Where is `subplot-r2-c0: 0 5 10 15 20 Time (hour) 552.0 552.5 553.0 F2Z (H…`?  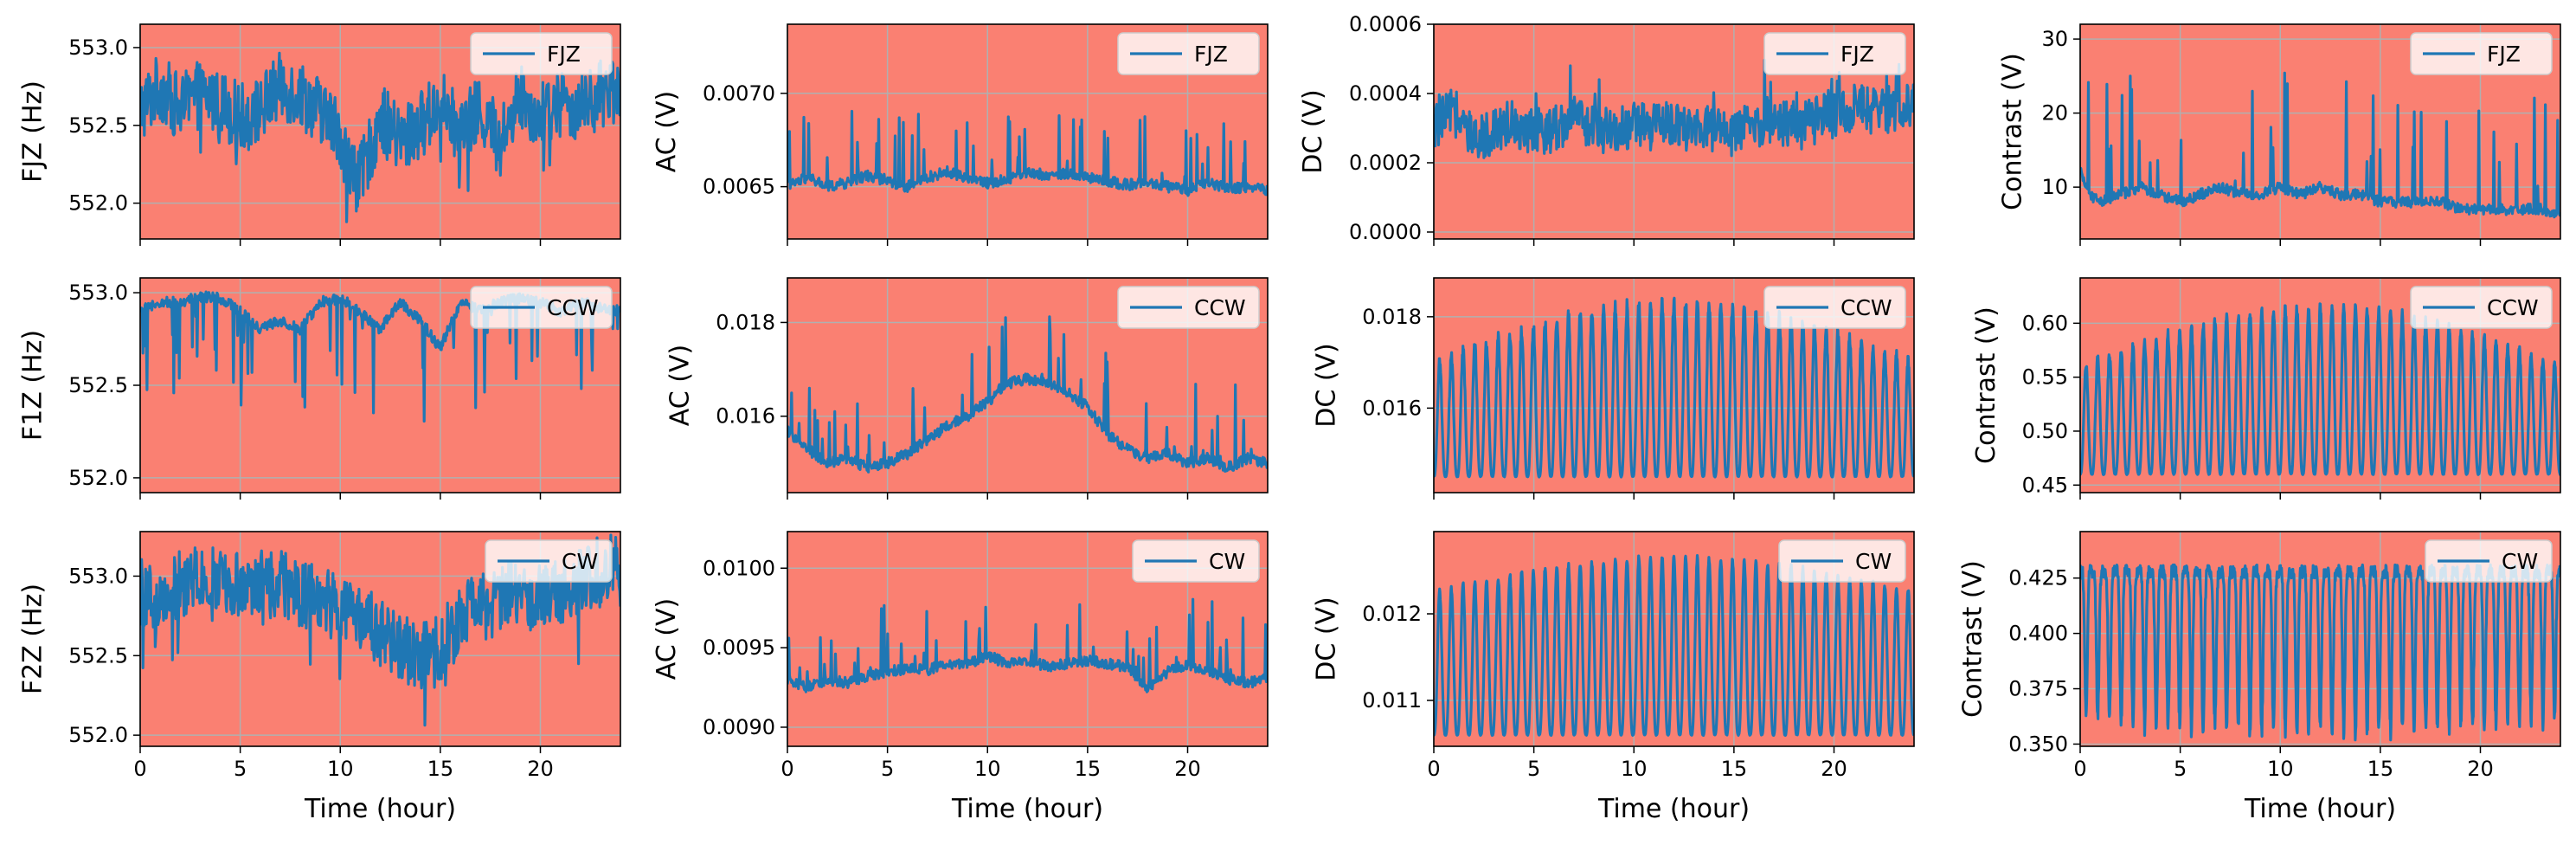 subplot-r2-c0: 0 5 10 15 20 Time (hour) 552.0 552.5 553.0 F2Z (H… is located at coordinates (319, 677).